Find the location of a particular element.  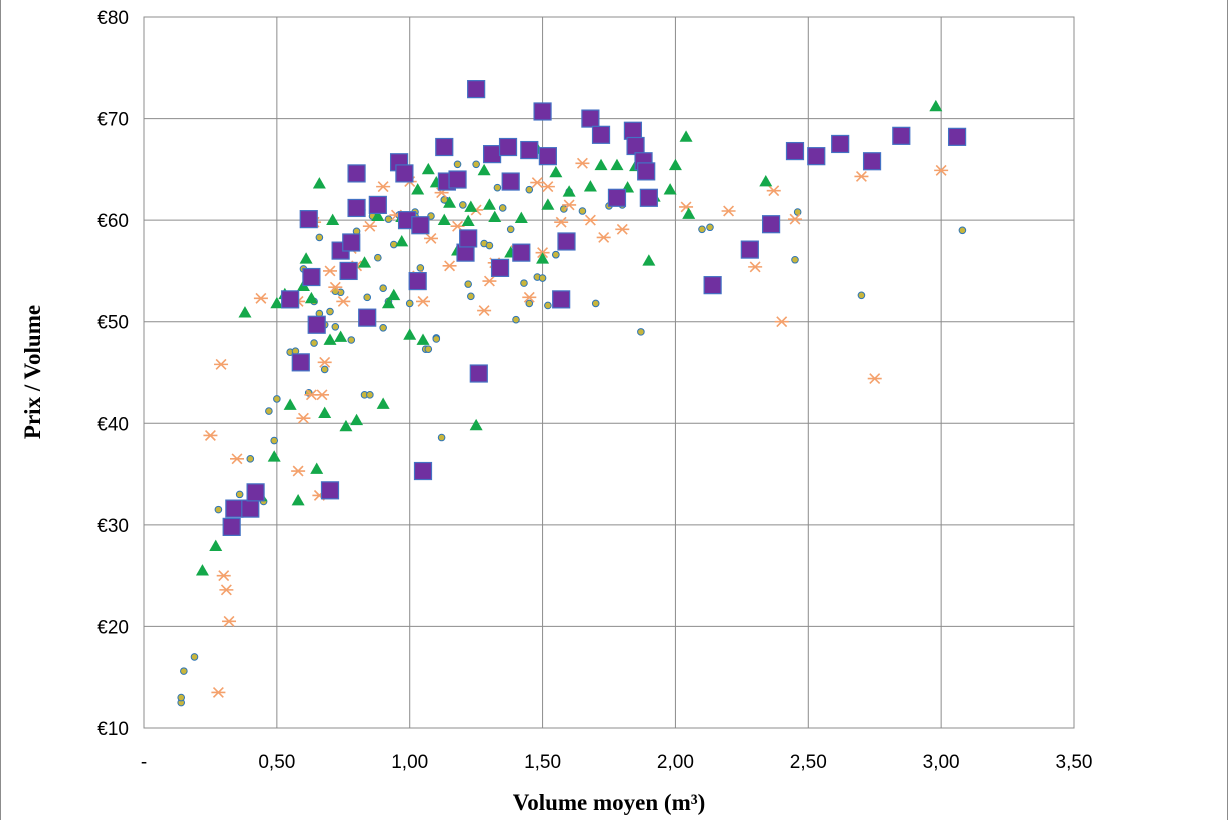

y-tick-label: €50 is located at coordinates (113, 323).